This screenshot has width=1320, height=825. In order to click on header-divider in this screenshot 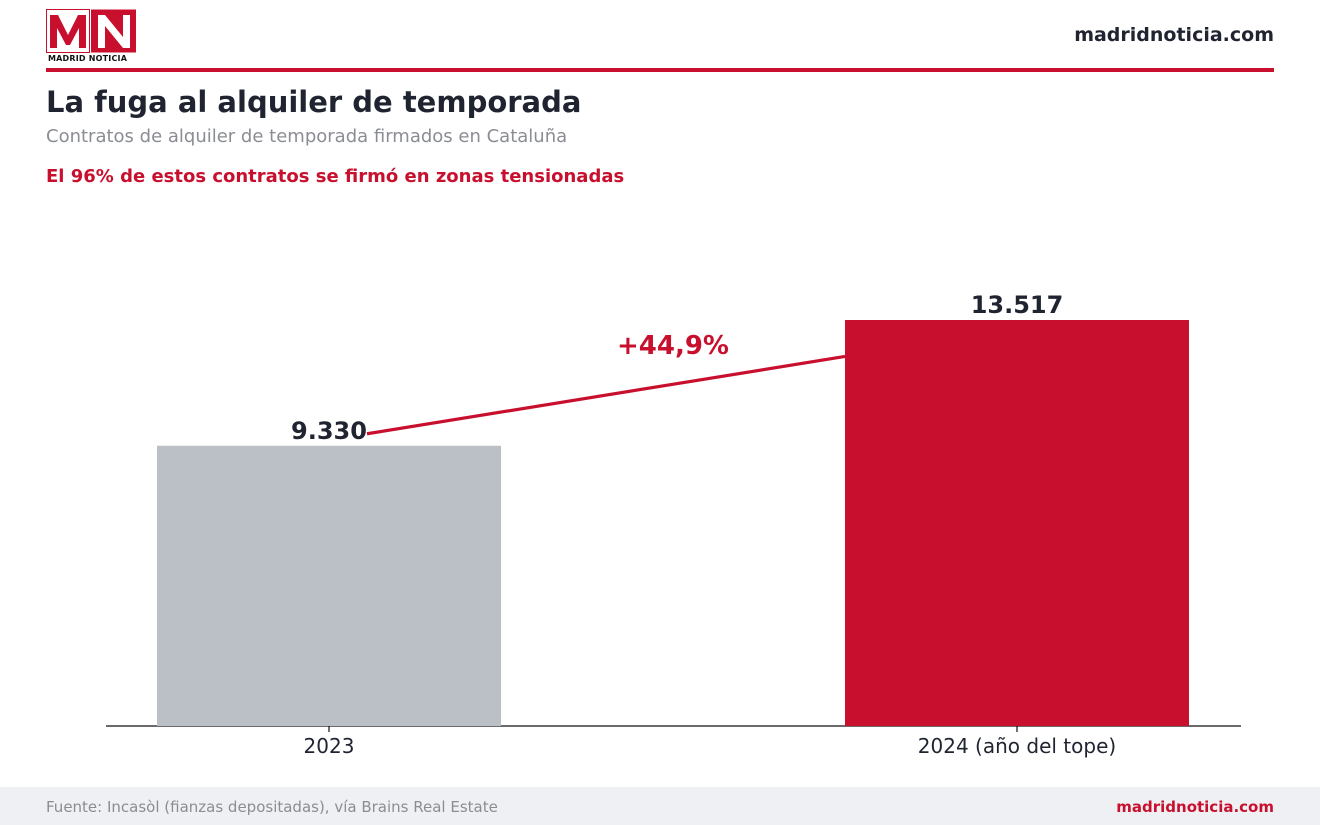, I will do `click(660, 70)`.